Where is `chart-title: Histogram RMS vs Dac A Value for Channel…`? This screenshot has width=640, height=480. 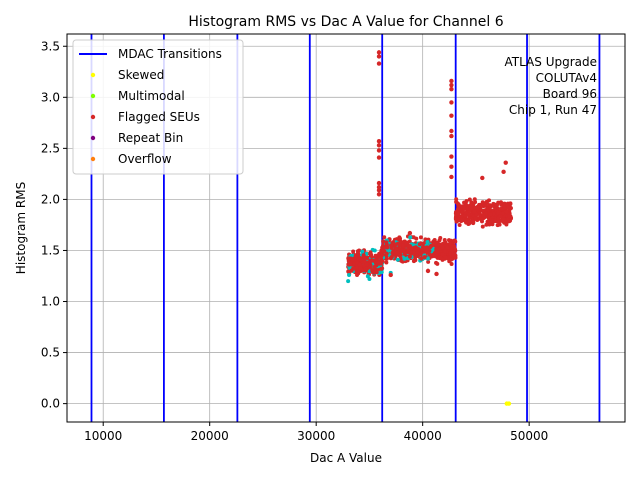
chart-title: Histogram RMS vs Dac A Value for Channel… is located at coordinates (345, 22).